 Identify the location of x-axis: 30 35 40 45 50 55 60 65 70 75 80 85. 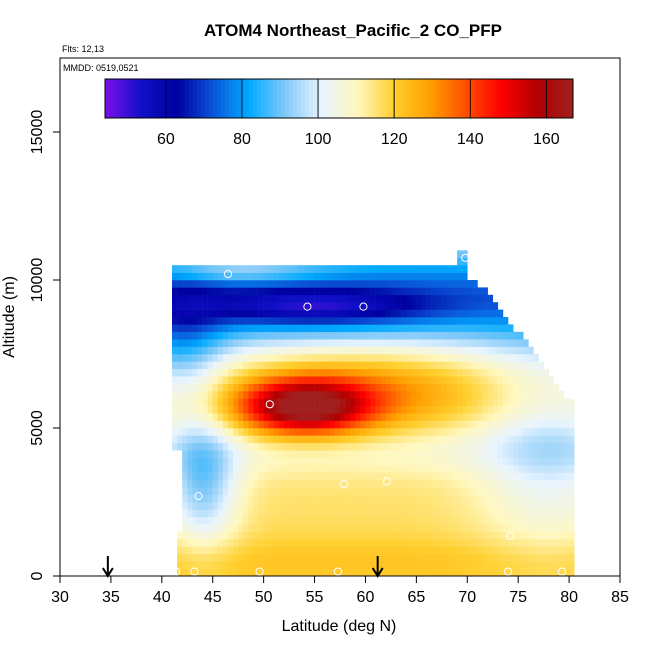
(340, 591).